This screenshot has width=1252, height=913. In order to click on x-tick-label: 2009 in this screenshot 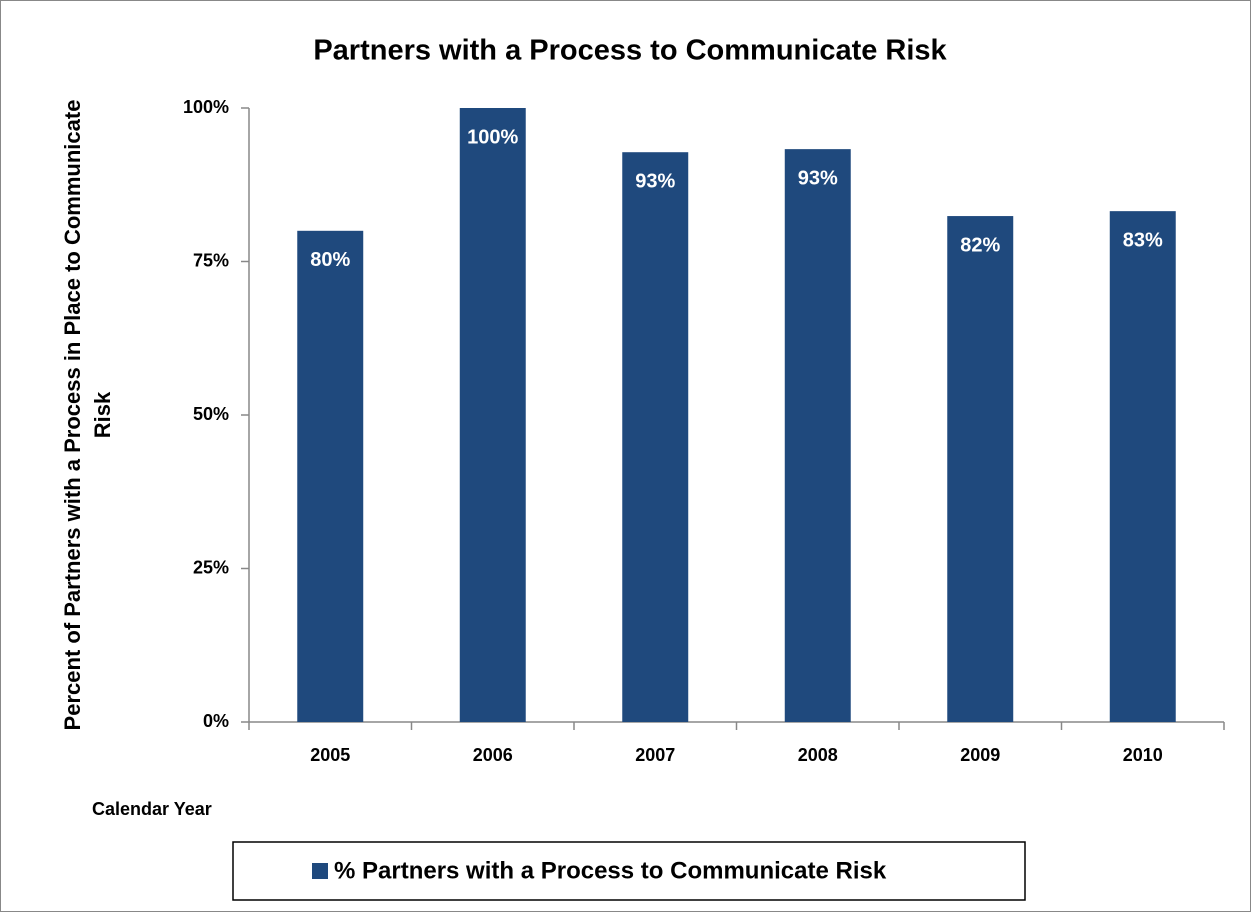, I will do `click(980, 755)`.